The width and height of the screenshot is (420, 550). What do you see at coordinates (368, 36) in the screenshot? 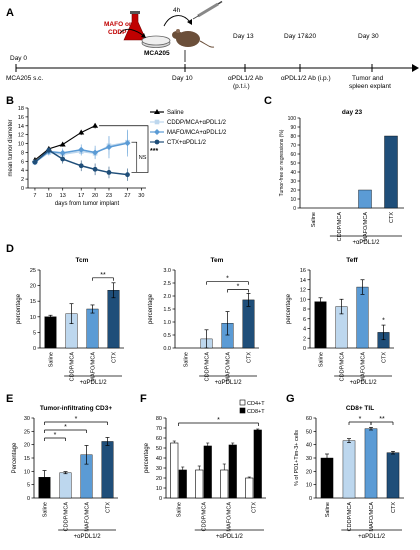
I see `day30-label: Day 30` at bounding box center [368, 36].